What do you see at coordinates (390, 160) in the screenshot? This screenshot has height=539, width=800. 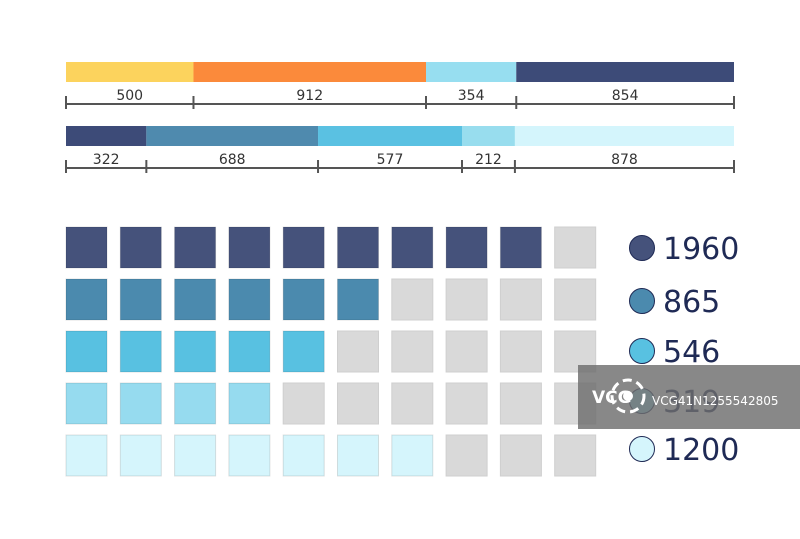 I see `bar-segment-label: 577` at bounding box center [390, 160].